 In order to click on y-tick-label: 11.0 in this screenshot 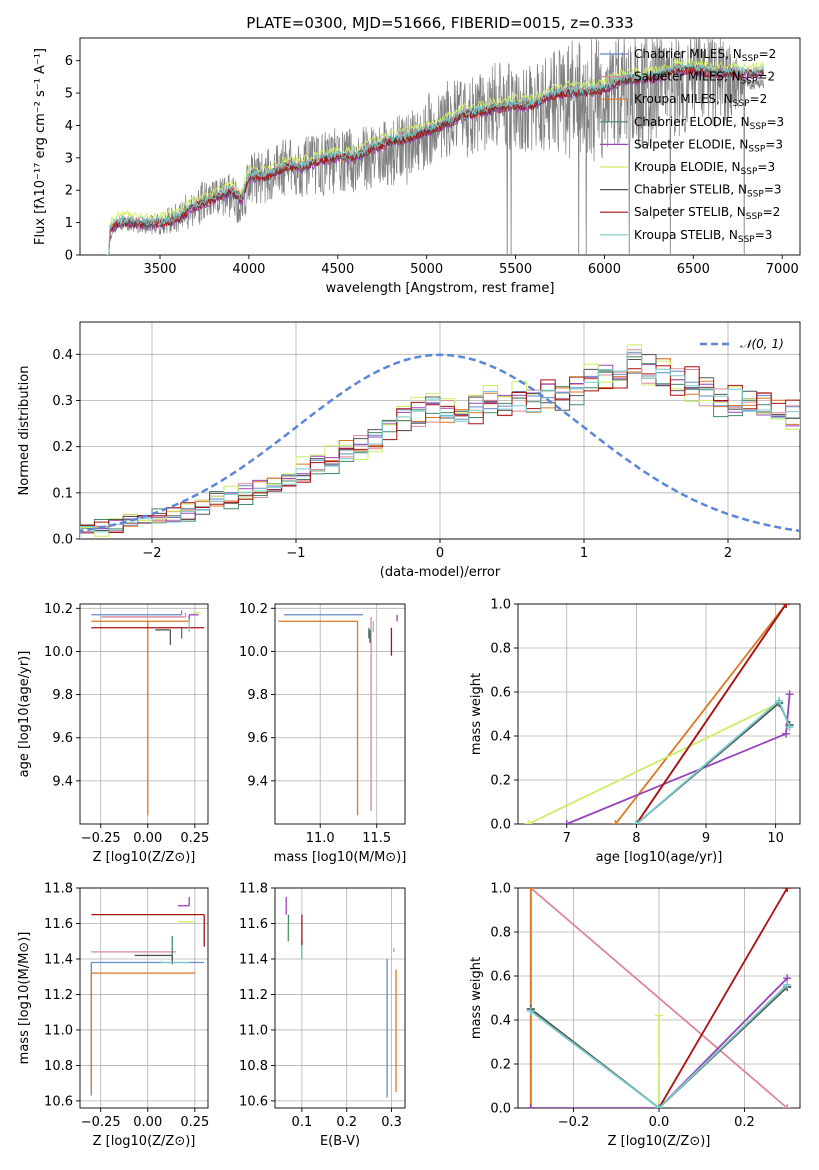, I will do `click(253, 1030)`.